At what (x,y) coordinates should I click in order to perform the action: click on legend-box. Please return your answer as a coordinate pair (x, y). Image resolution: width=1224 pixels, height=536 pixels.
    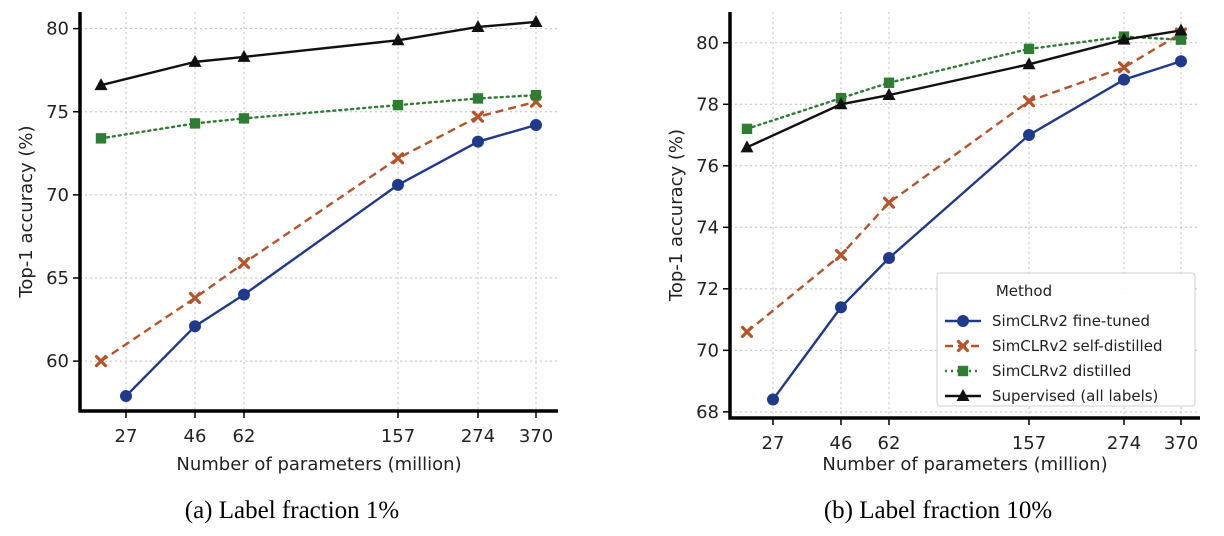
    Looking at the image, I should click on (1066, 339).